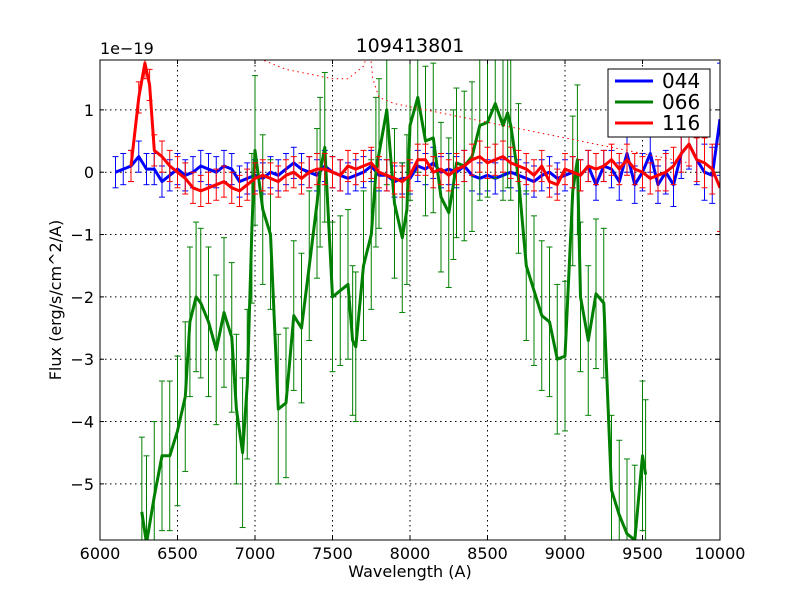  What do you see at coordinates (720, 553) in the screenshot?
I see `x-tick-label: 10000` at bounding box center [720, 553].